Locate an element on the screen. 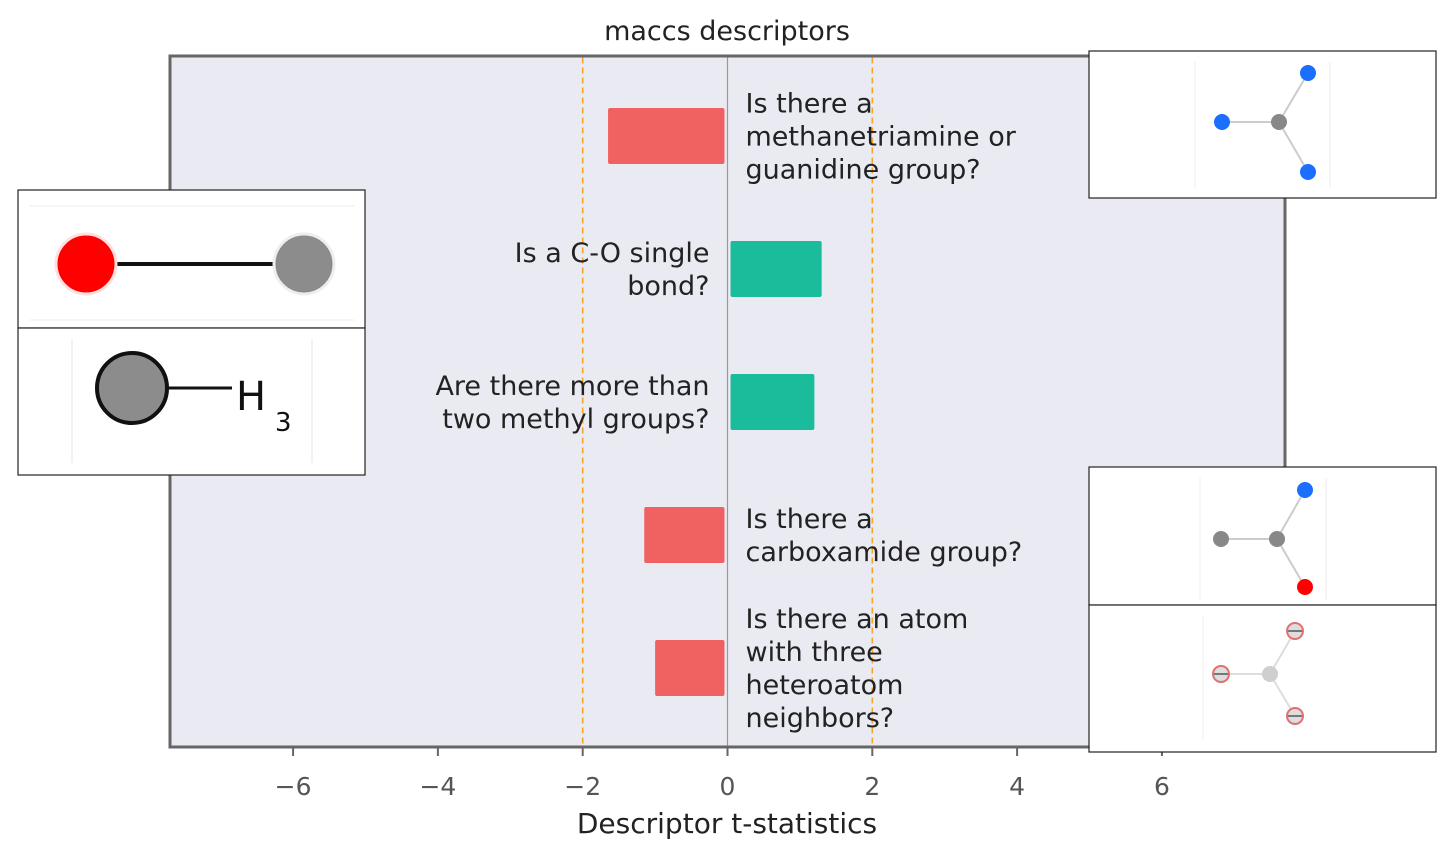 The image size is (1454, 857). bar-label-2-line-0: Are there more than is located at coordinates (572, 386).